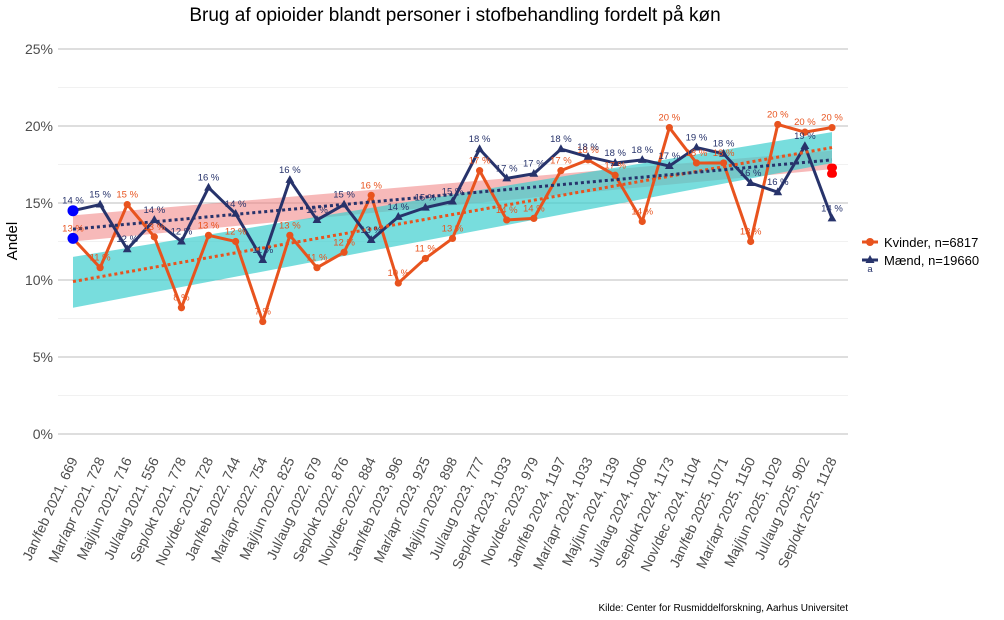 Image resolution: width=1004 pixels, height=620 pixels. What do you see at coordinates (12, 241) in the screenshot?
I see `y-axis-label: Andel` at bounding box center [12, 241].